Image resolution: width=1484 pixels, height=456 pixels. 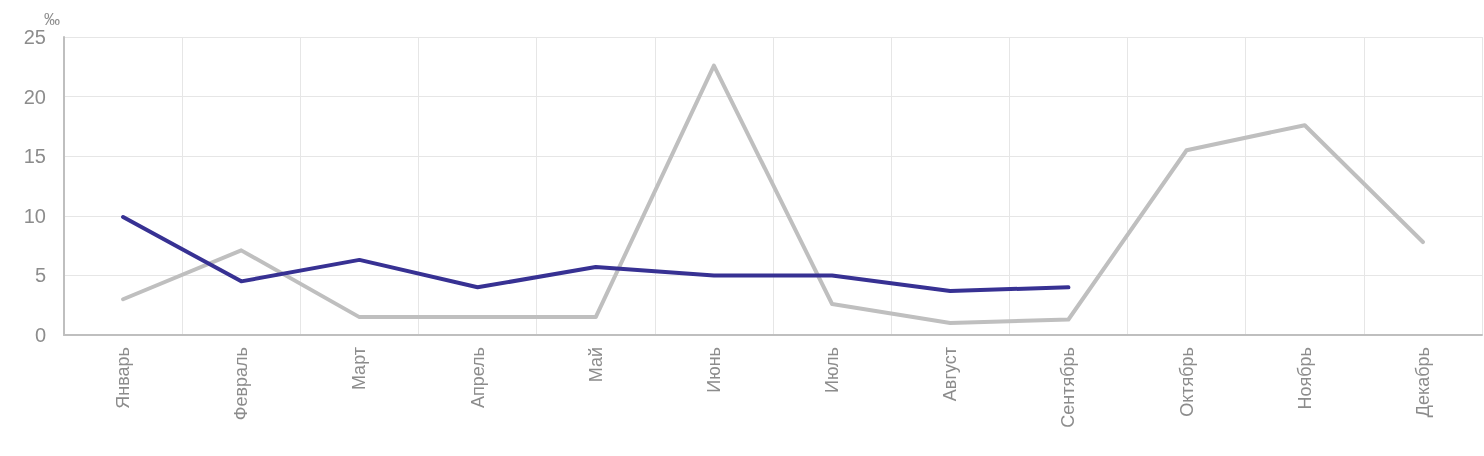 What do you see at coordinates (52, 19) in the screenshot?
I see `y-axis-title: ‰` at bounding box center [52, 19].